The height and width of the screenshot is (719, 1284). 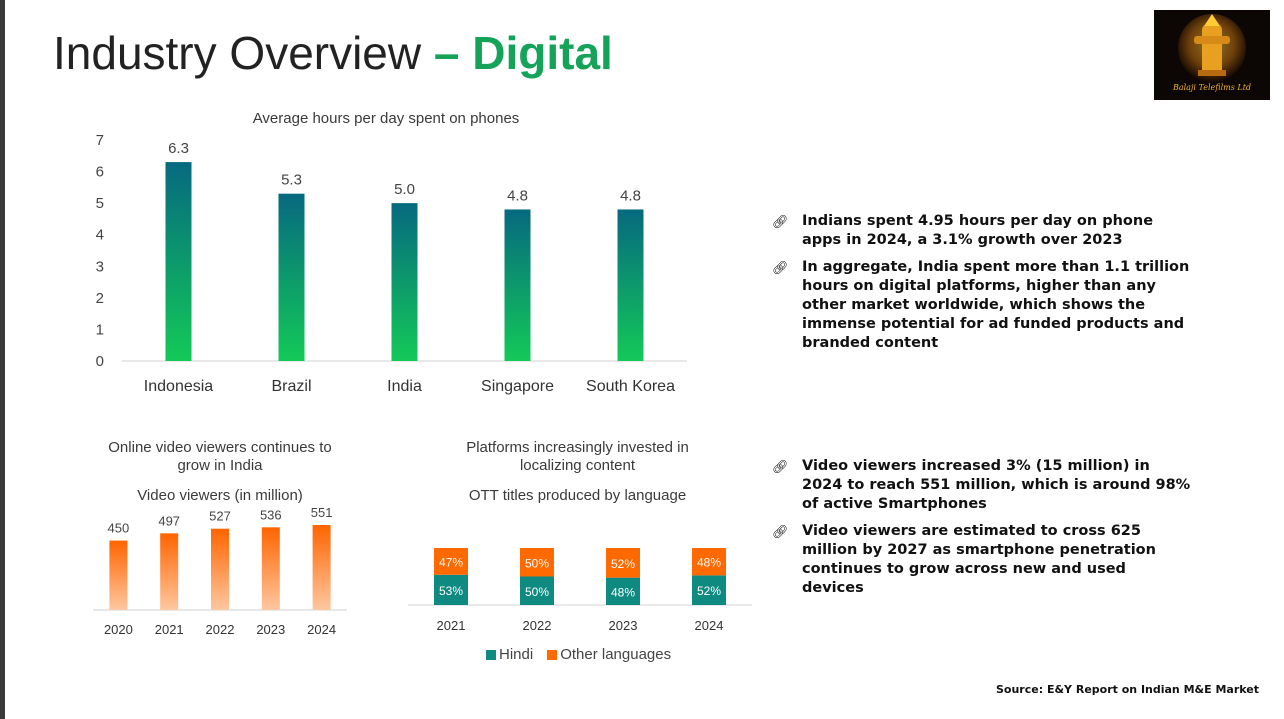 What do you see at coordinates (100, 235) in the screenshot?
I see `y-tick-label: 4` at bounding box center [100, 235].